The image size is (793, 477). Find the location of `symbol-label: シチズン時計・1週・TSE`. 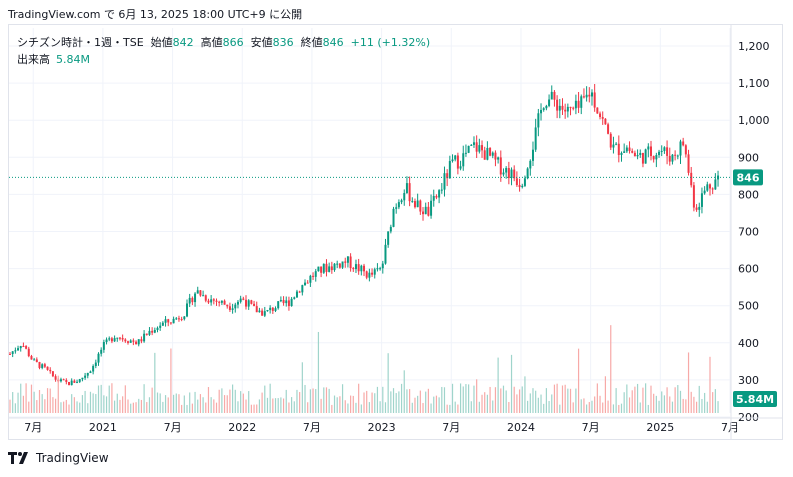

symbol-label: シチズン時計・1週・TSE is located at coordinates (80, 42).